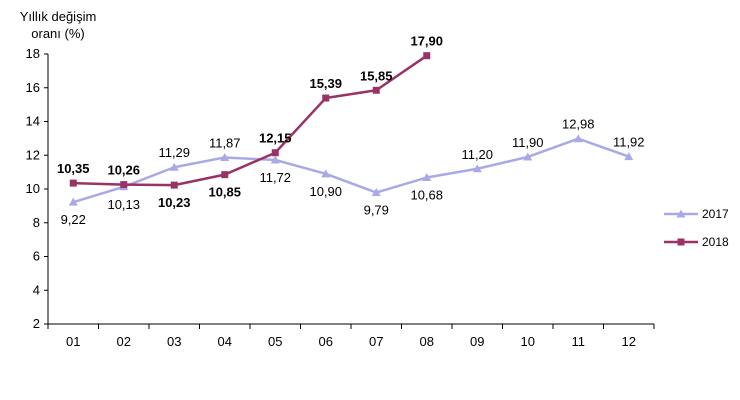 Image resolution: width=740 pixels, height=400 pixels. I want to click on x-tick-label: 06, so click(326, 341).